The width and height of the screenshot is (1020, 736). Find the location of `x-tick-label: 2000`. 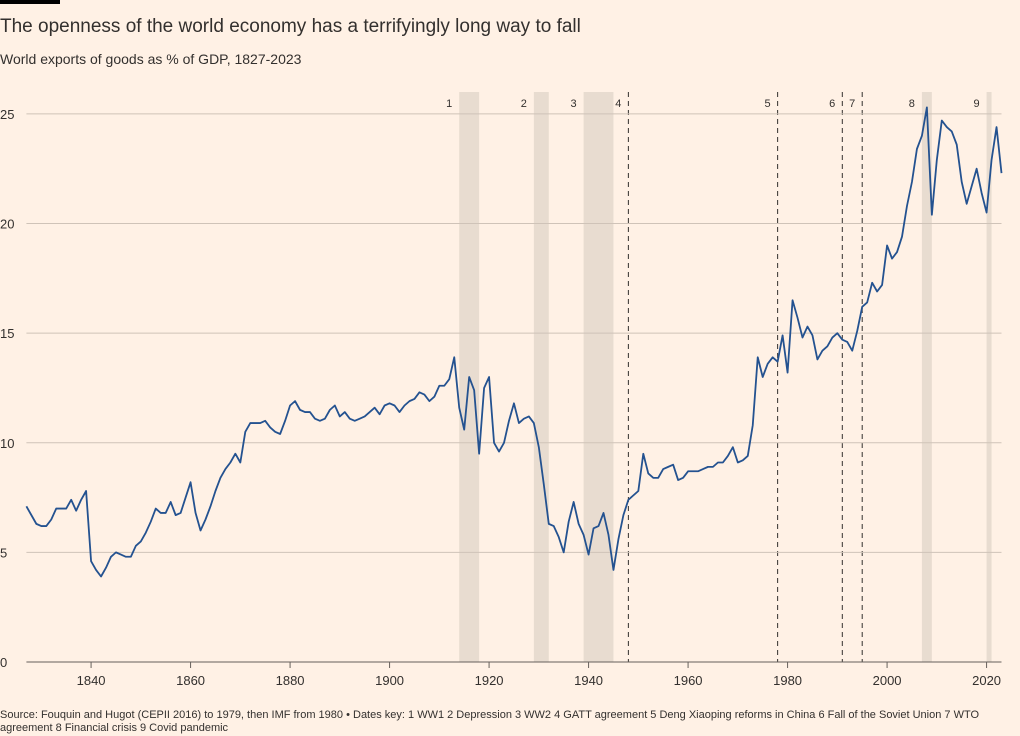

x-tick-label: 2000 is located at coordinates (887, 680).